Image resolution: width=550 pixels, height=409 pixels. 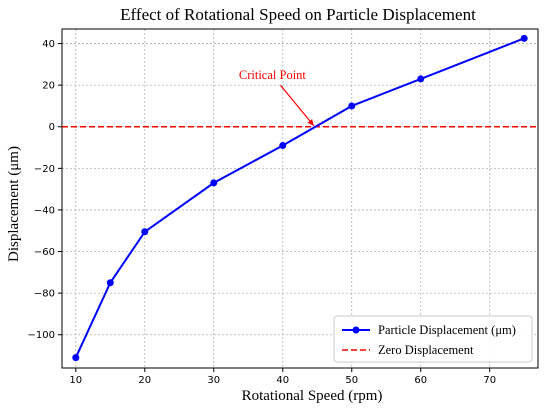 I want to click on x-tick-label: 10, so click(x=75, y=380).